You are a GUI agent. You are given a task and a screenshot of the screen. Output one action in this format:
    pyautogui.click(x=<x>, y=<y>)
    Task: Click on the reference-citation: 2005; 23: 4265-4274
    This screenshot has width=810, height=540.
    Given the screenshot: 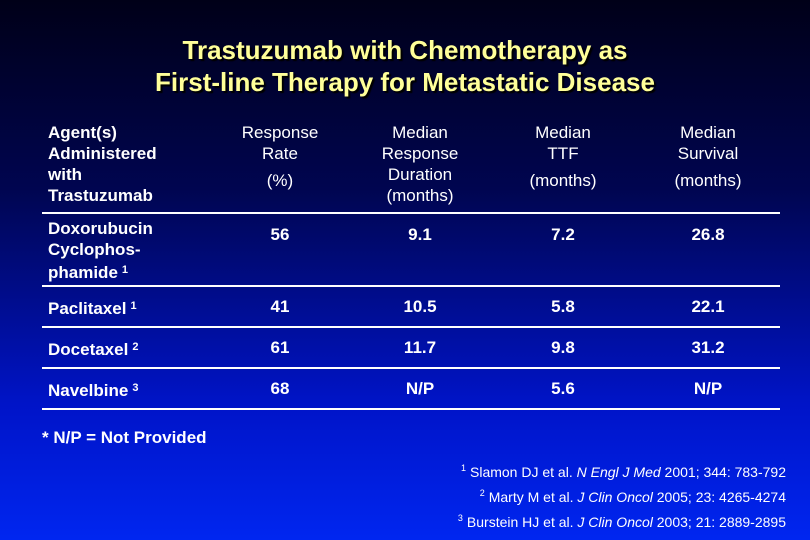 What is the action you would take?
    pyautogui.click(x=721, y=497)
    